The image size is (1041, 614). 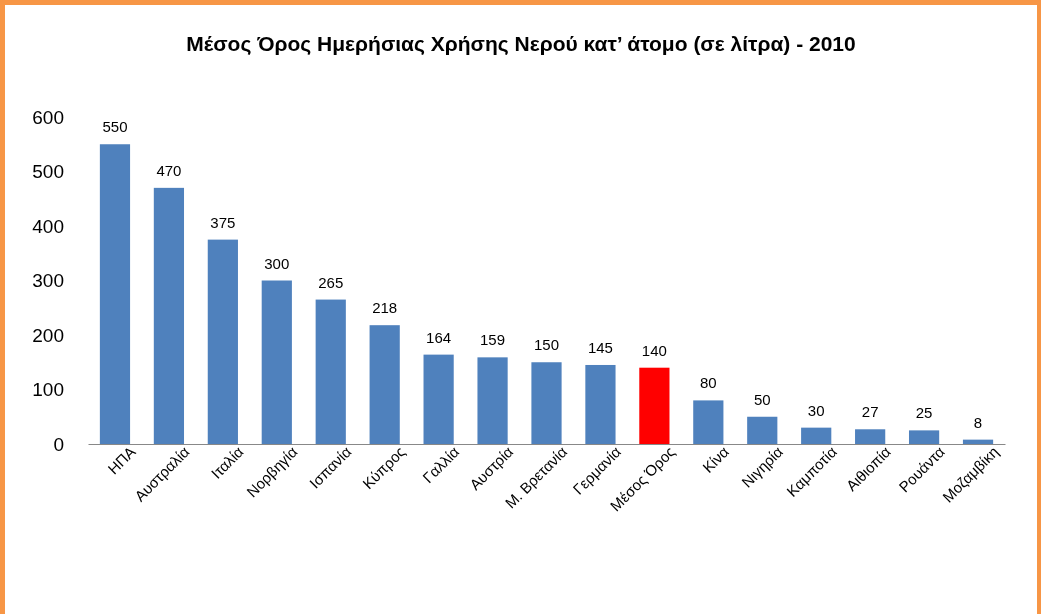 What do you see at coordinates (48, 281) in the screenshot?
I see `y-tick-label: 300` at bounding box center [48, 281].